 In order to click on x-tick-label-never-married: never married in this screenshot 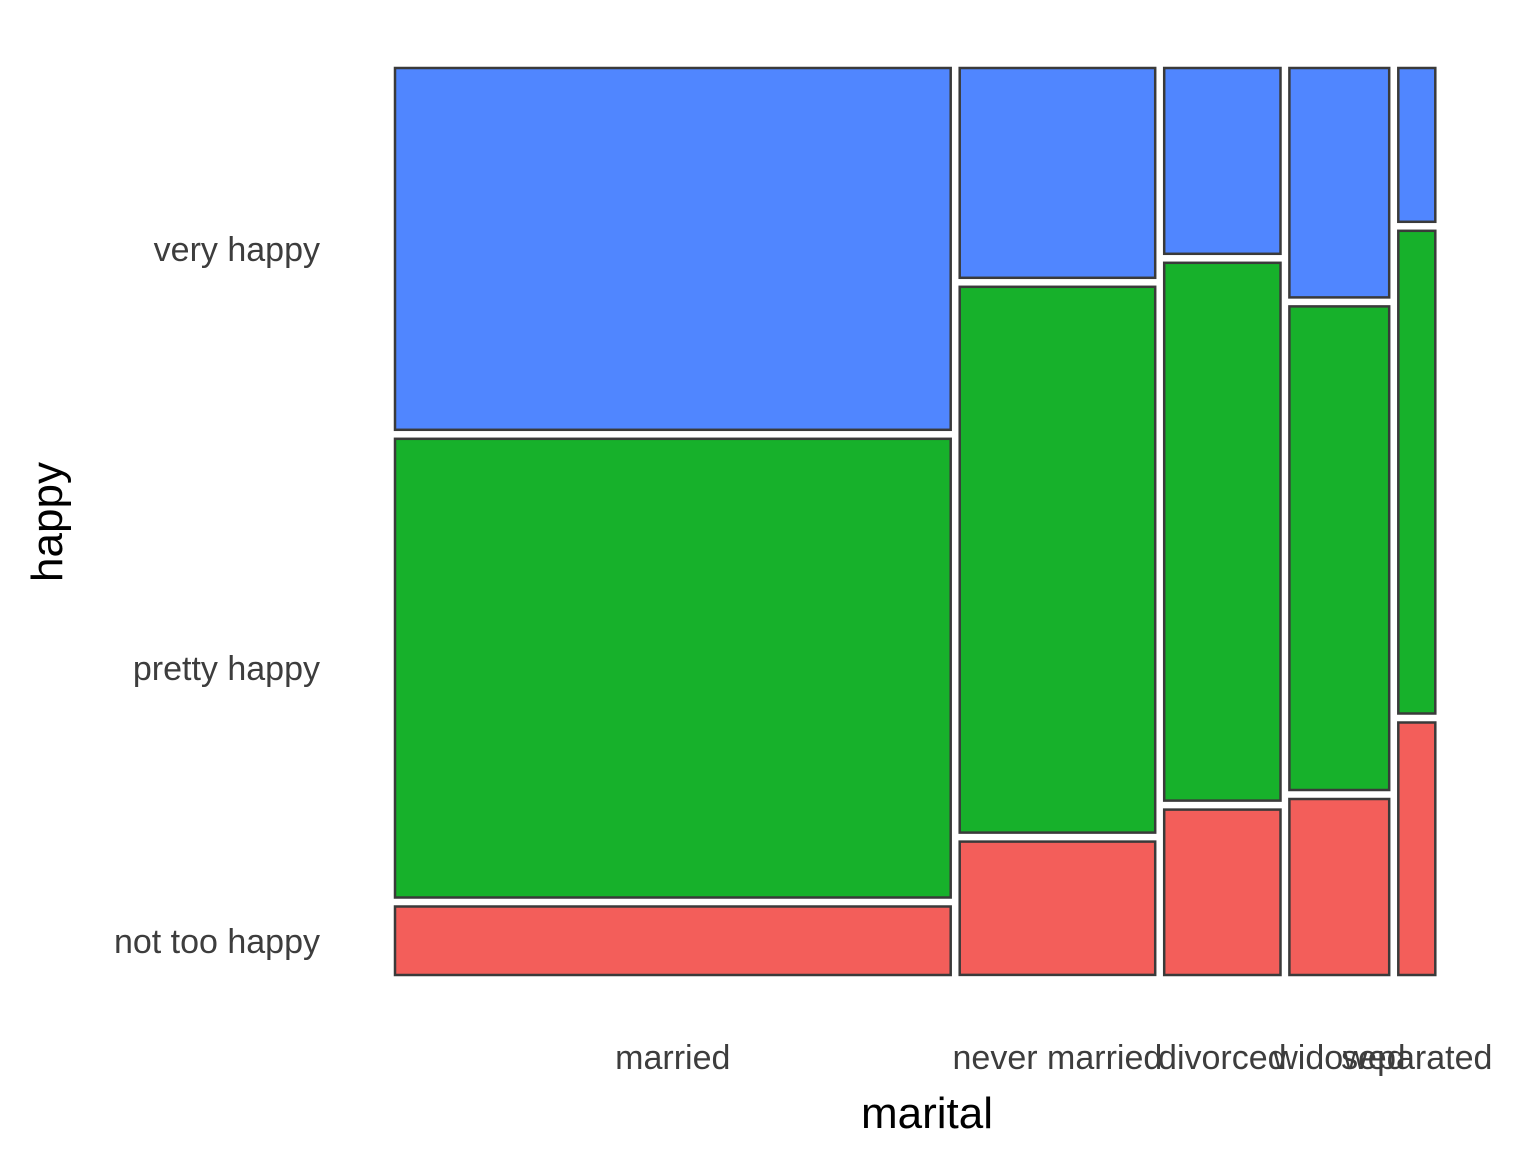, I will do `click(1058, 1058)`.